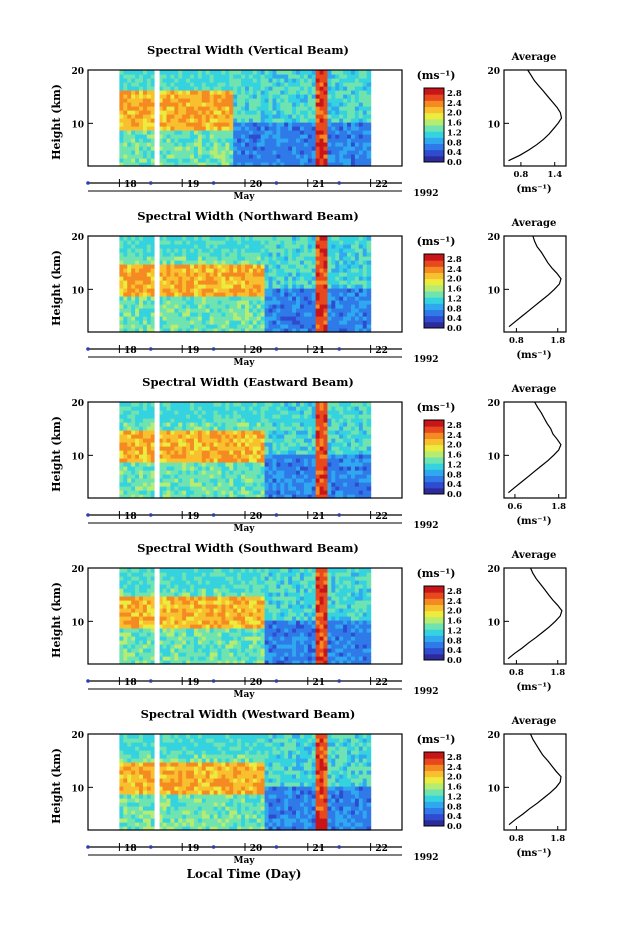 This screenshot has height=931, width=623. Describe the element at coordinates (534, 389) in the screenshot. I see `average-title: Average` at that location.